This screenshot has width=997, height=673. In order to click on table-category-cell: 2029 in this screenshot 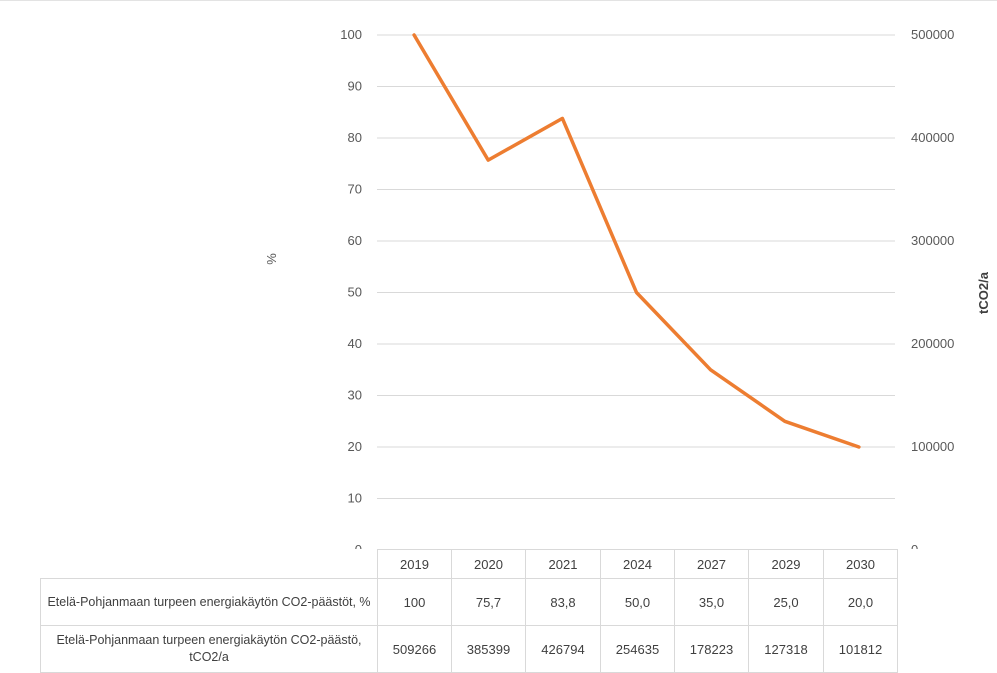, I will do `click(786, 564)`.